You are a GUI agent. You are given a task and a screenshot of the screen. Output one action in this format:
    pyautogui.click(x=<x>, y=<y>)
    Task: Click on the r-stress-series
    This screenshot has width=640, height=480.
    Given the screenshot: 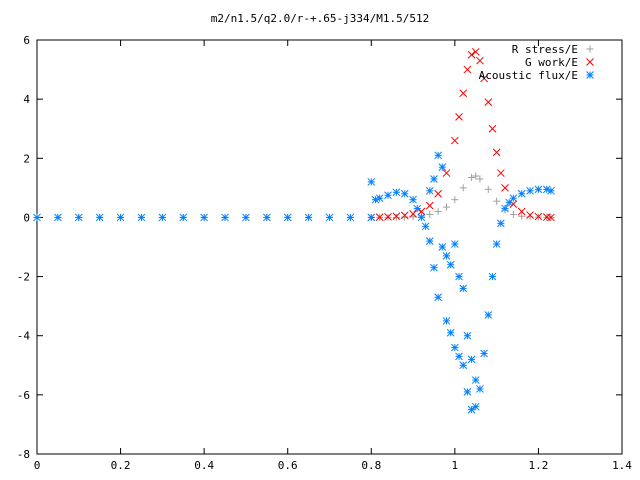 What is the action you would take?
    pyautogui.click(x=294, y=196)
    